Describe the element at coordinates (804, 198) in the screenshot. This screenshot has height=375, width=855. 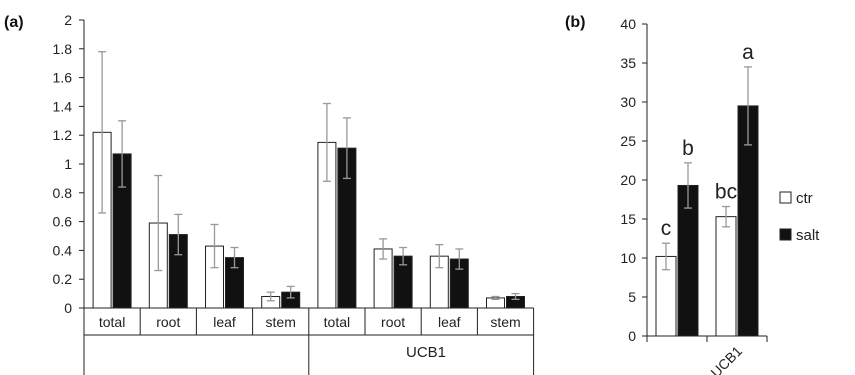
I see `legend-label-ctr: ctr` at that location.